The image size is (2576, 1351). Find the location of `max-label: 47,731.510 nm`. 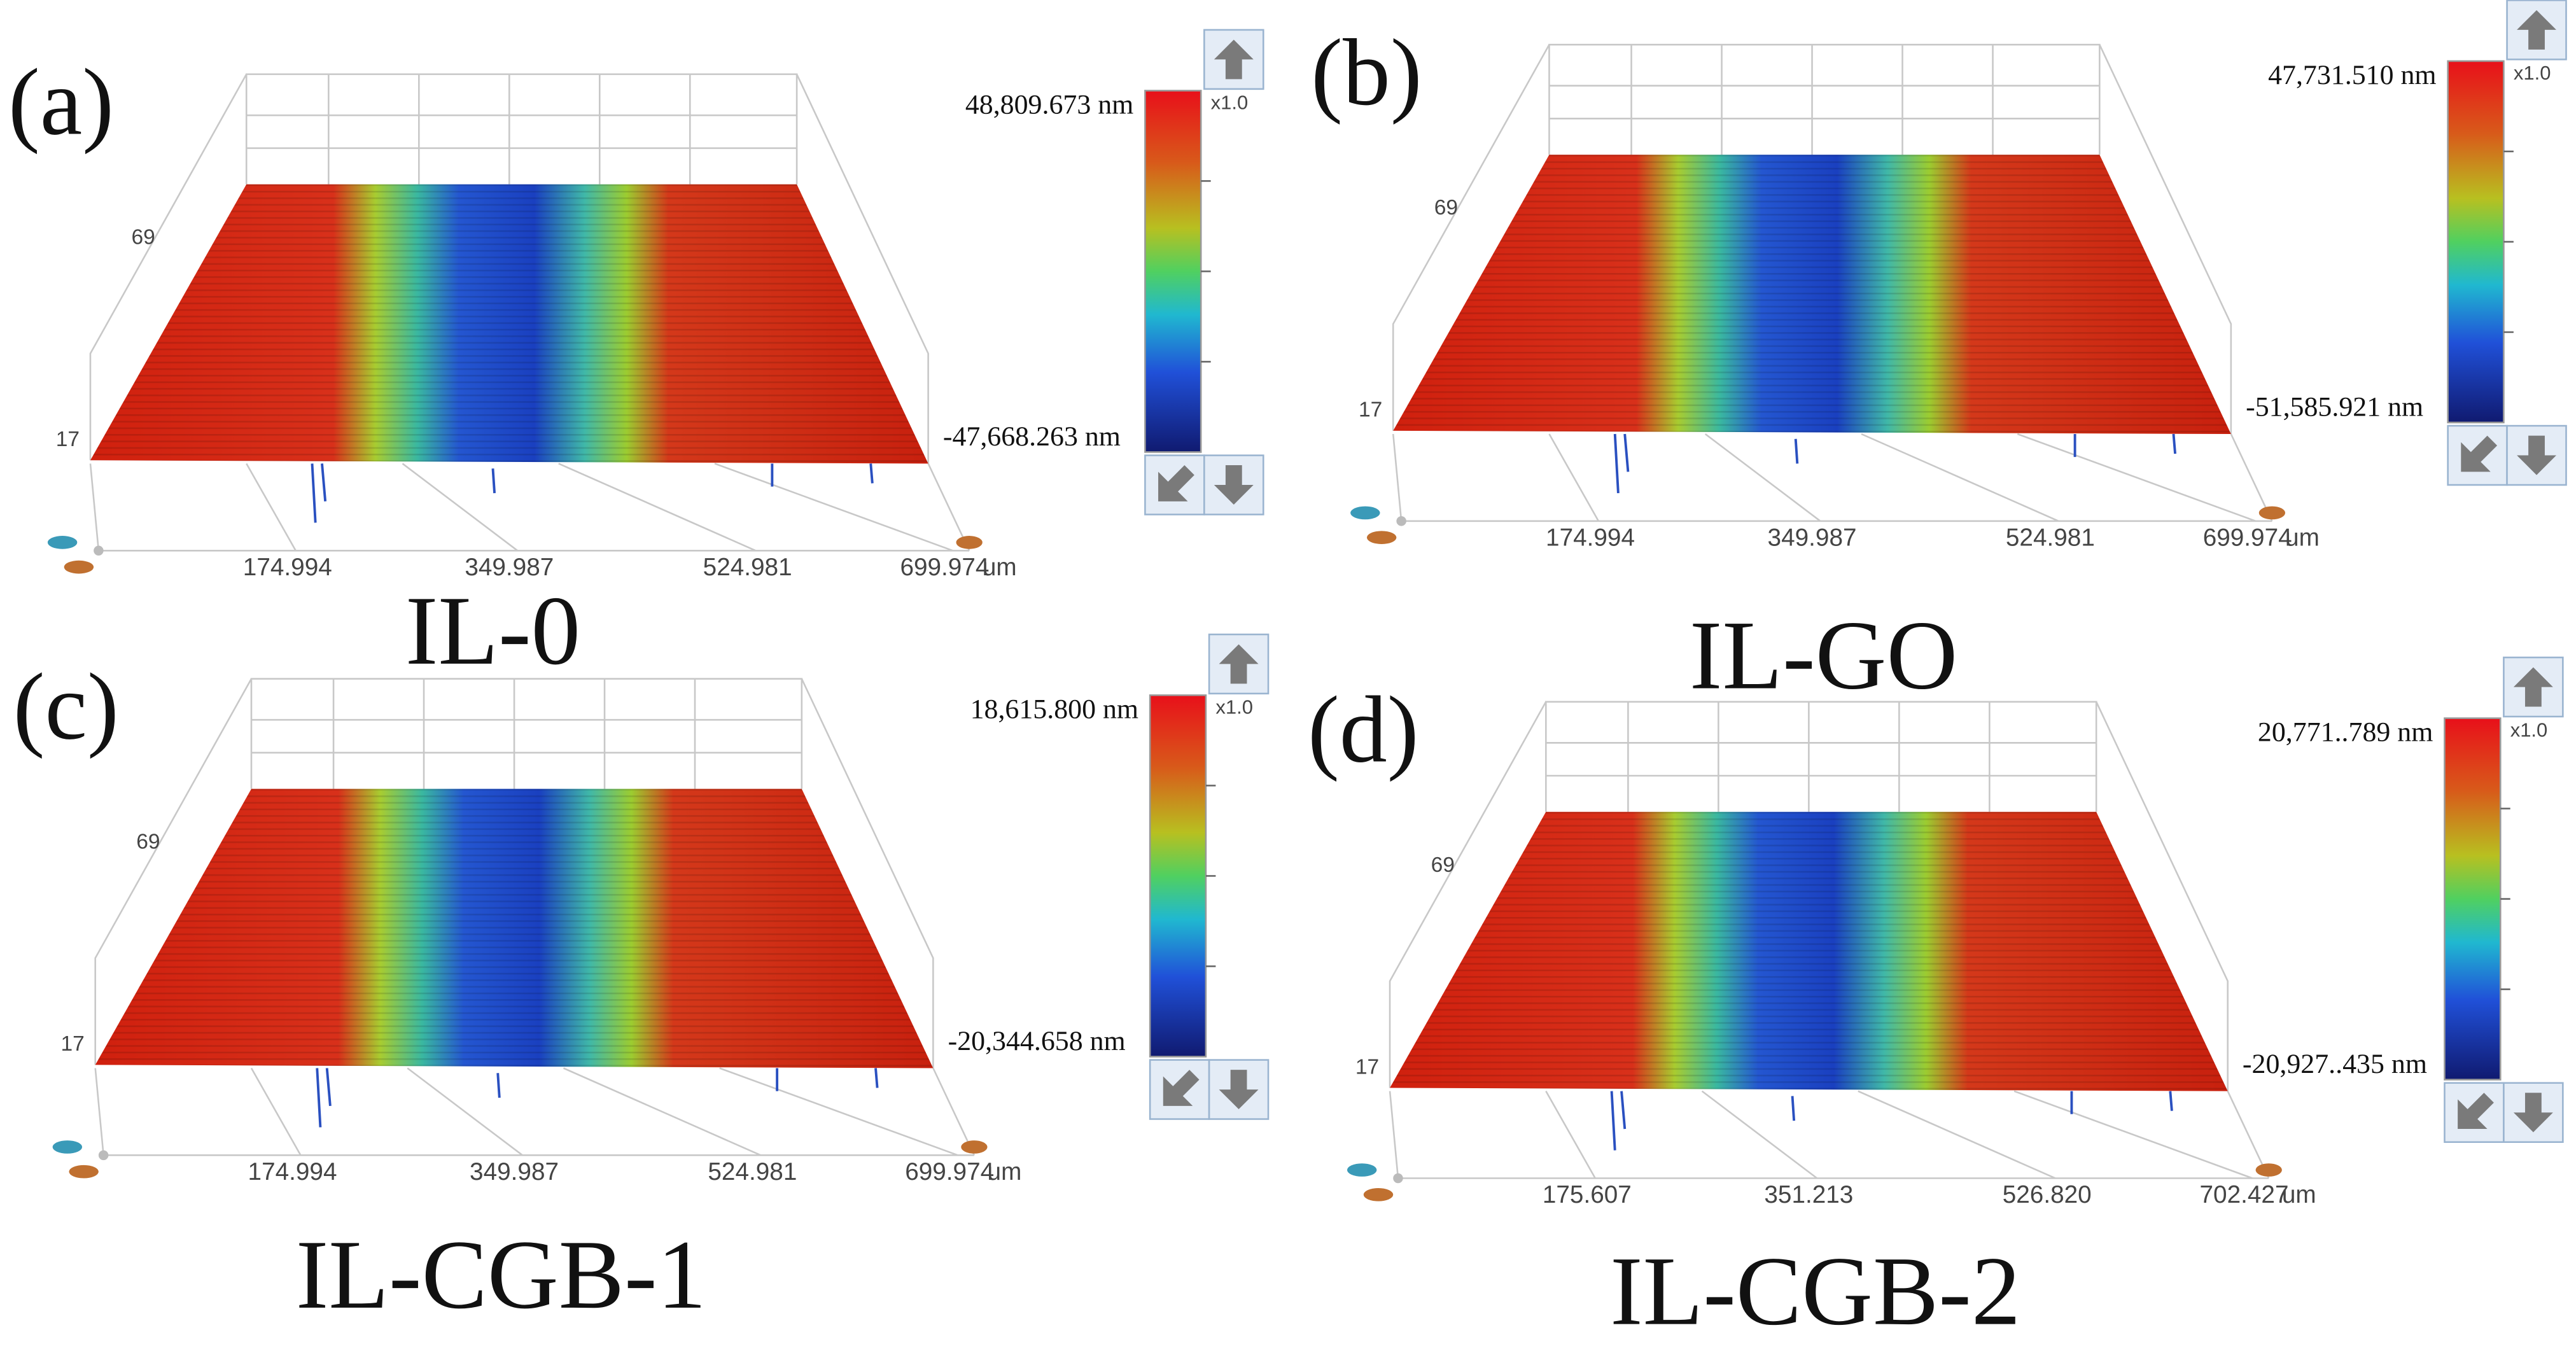

max-label: 47,731.510 nm is located at coordinates (2352, 75).